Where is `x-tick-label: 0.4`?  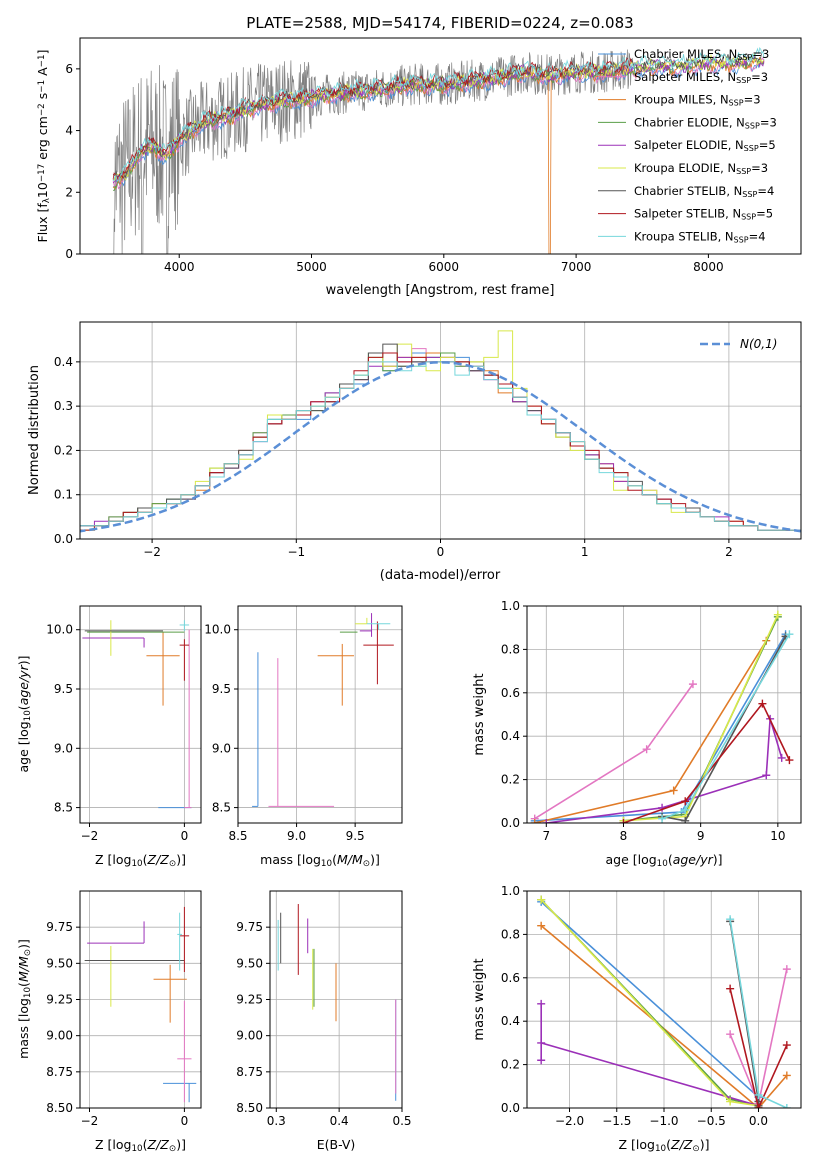 x-tick-label: 0.4 is located at coordinates (339, 1121).